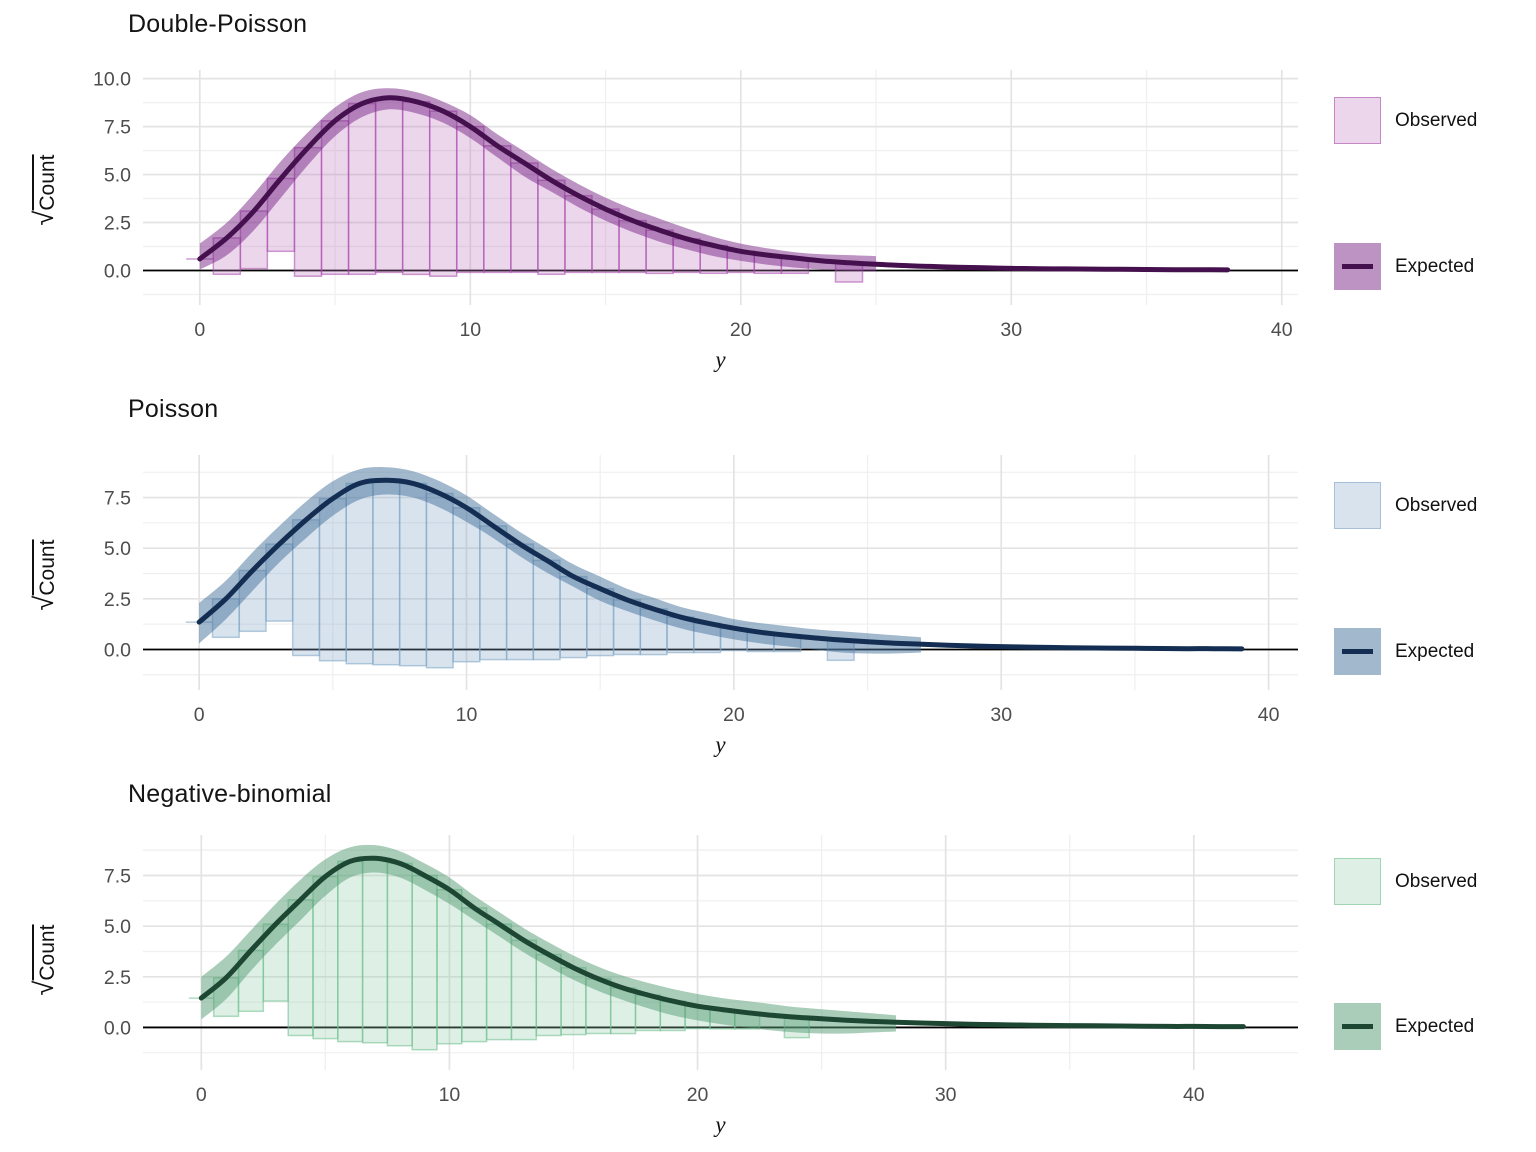 Image resolution: width=1536 pixels, height=1152 pixels. I want to click on observed-bars, so click(523, 954).